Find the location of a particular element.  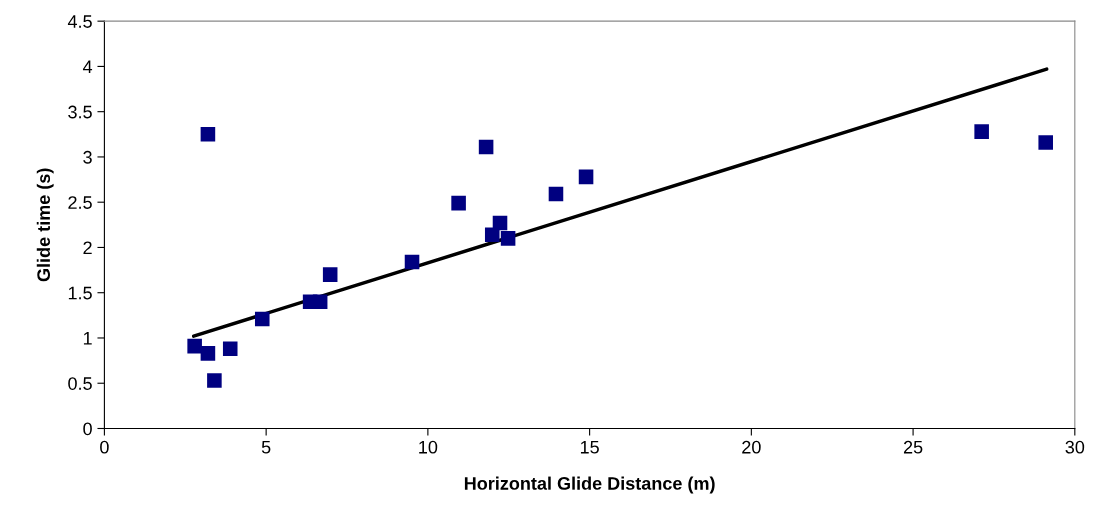

x-tick-label: 5 is located at coordinates (266, 447).